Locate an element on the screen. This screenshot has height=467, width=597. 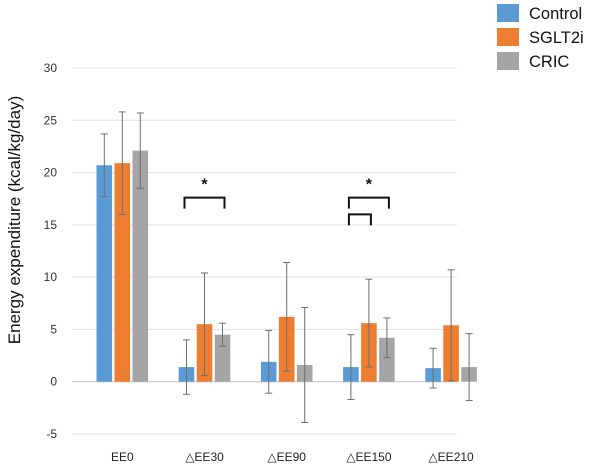
legend-swatch-sglt2i is located at coordinates (508, 37).